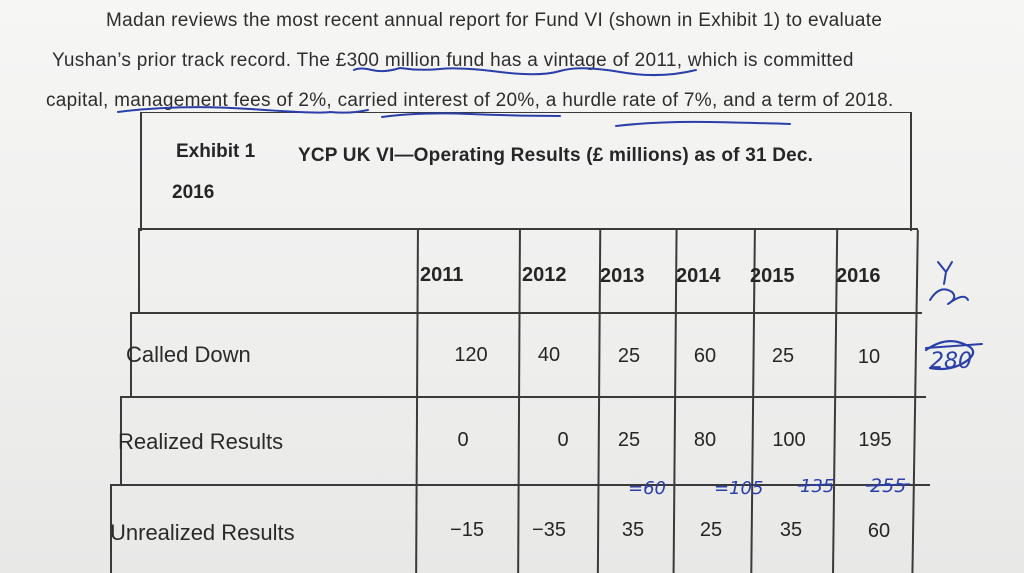 The image size is (1024, 573). Describe the element at coordinates (111, 528) in the screenshot. I see `table-left-border-row3` at that location.